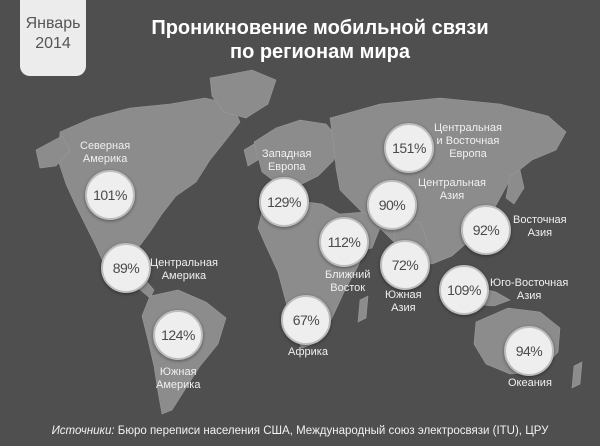 This screenshot has width=600, height=446. Describe the element at coordinates (392, 205) in the screenshot. I see `bubble-central-asia: 90%` at that location.